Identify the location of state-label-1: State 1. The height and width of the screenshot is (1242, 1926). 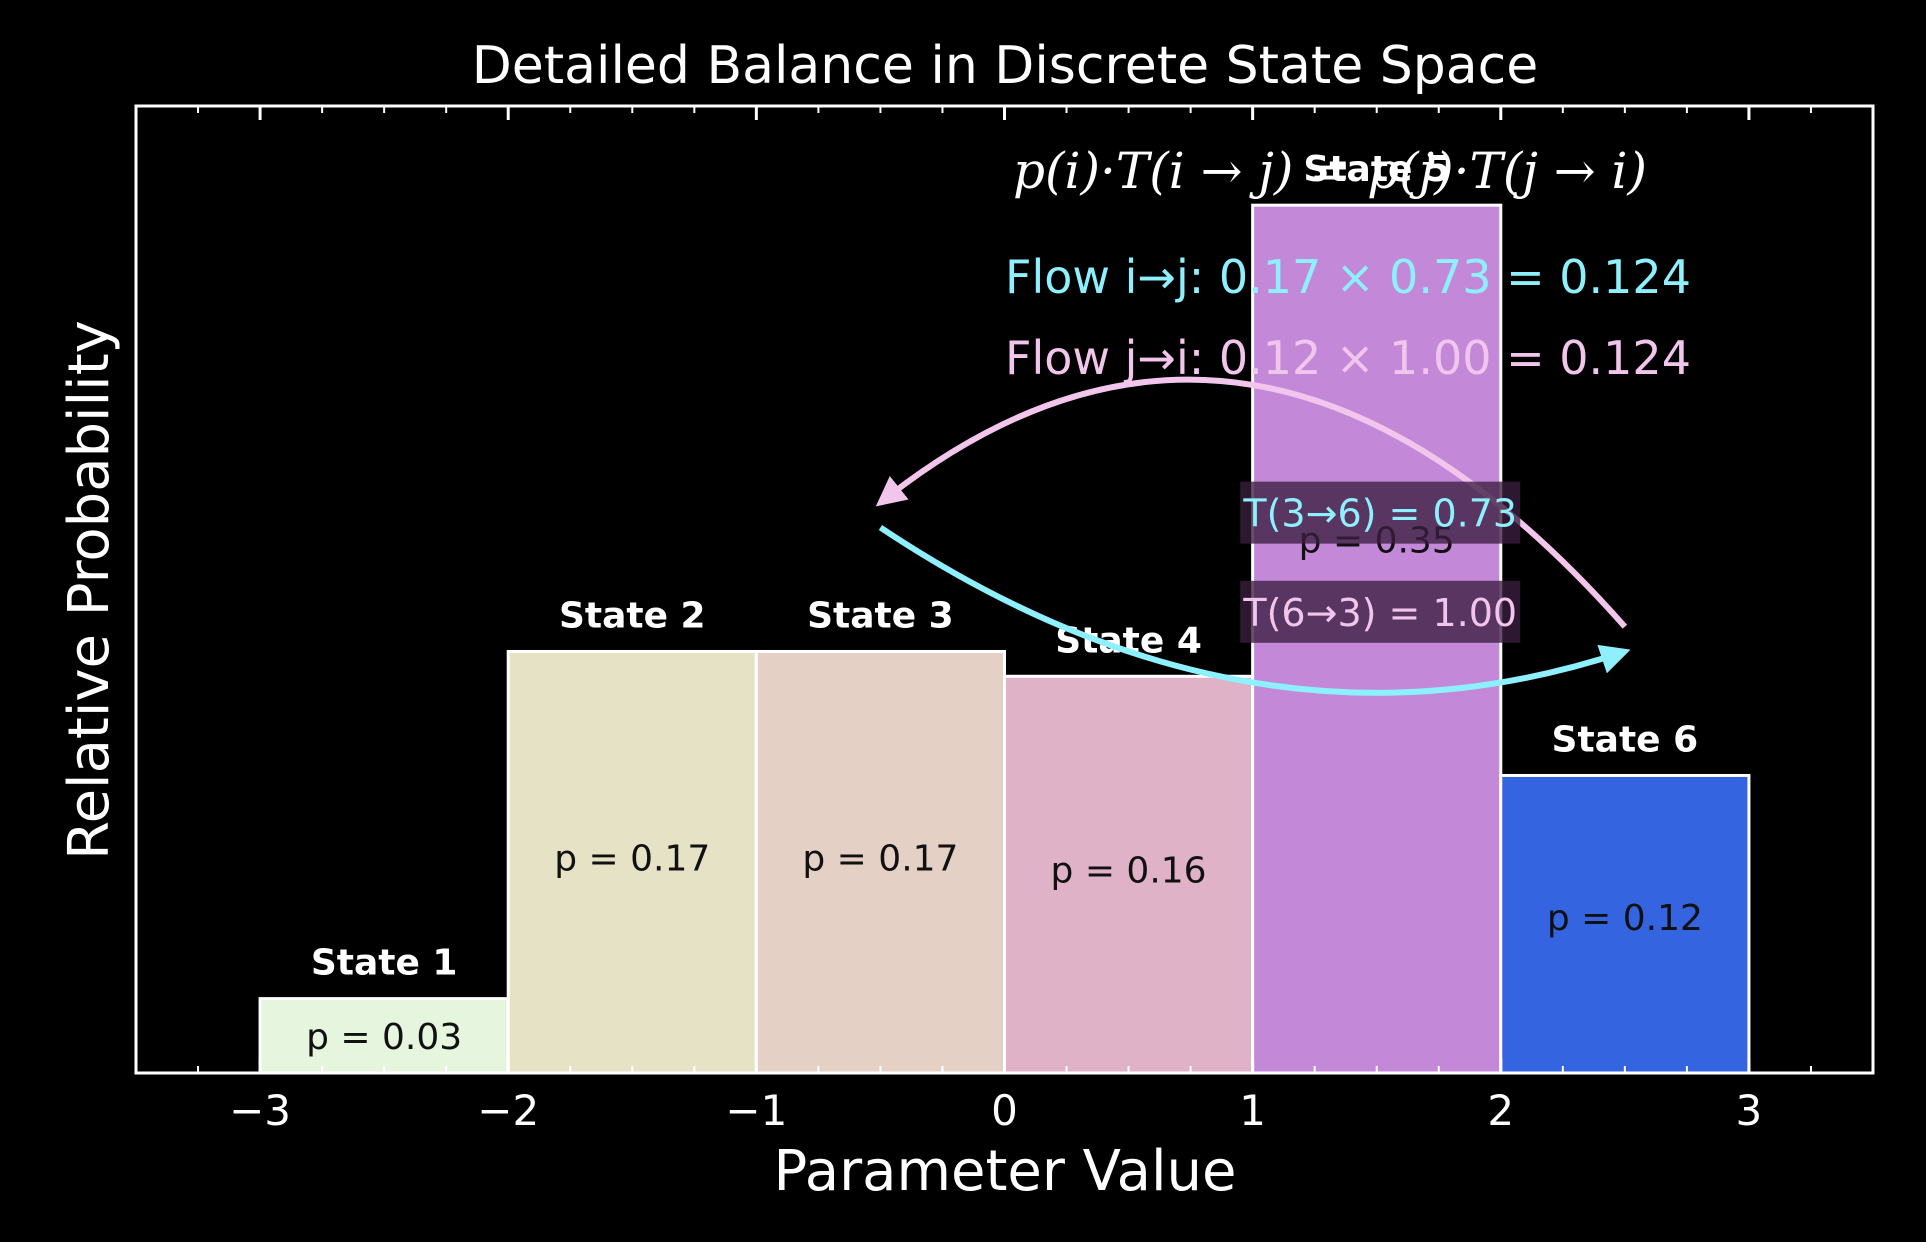
(384, 963).